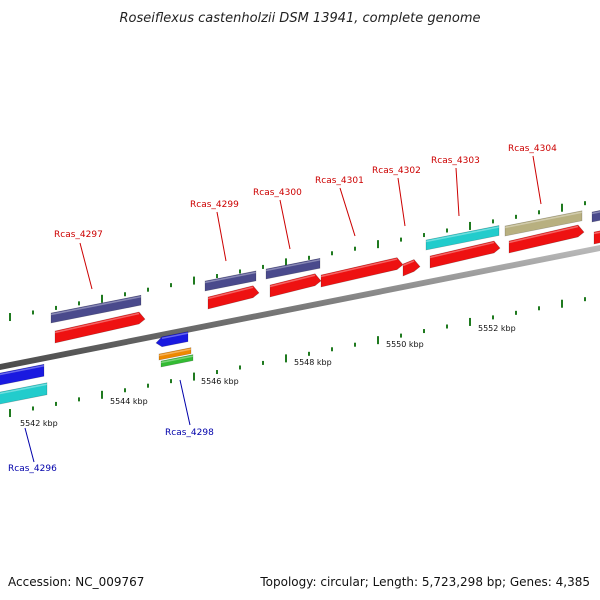 This screenshot has height=600, width=600. Describe the element at coordinates (408, 263) in the screenshot. I see `cds-rcas-4302-highlight` at that location.